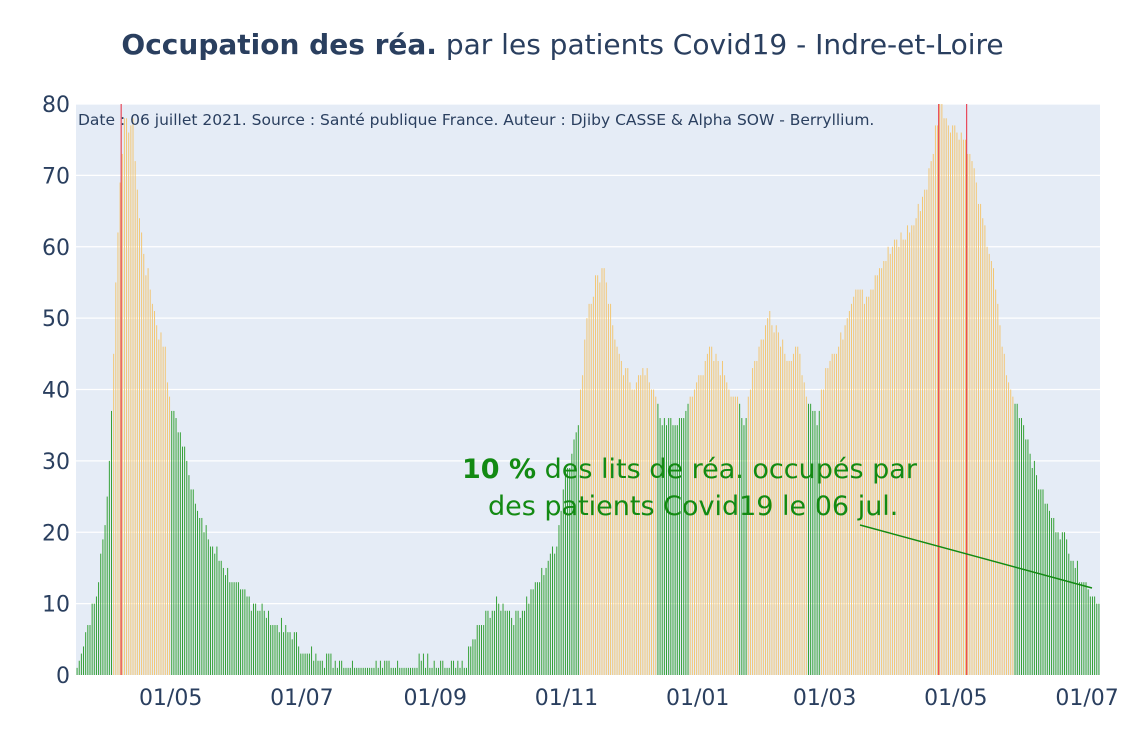  Describe the element at coordinates (63, 676) in the screenshot. I see `y-tick-label: 0` at that location.